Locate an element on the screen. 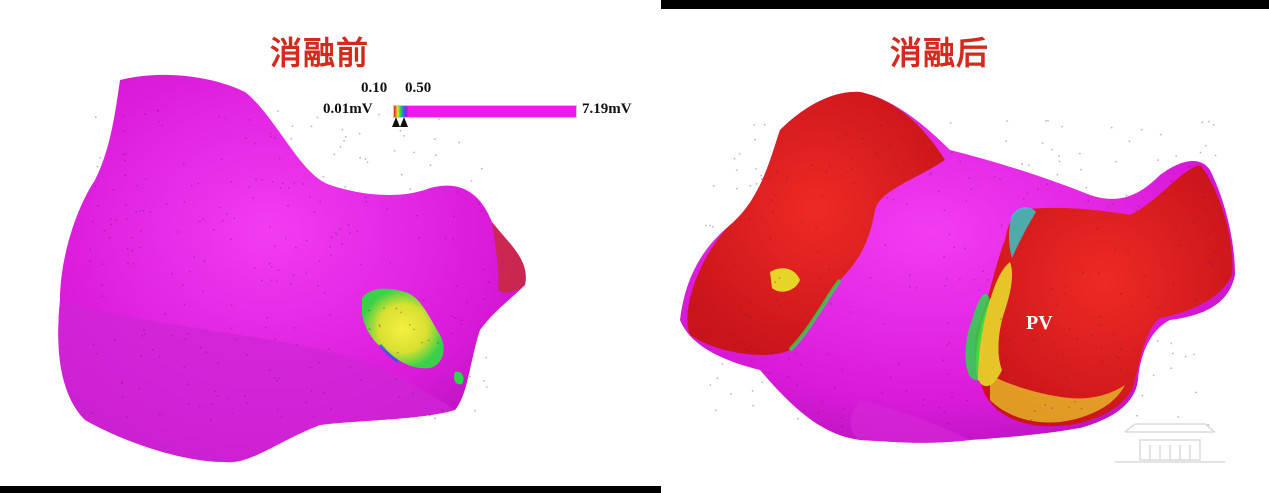 The width and height of the screenshot is (1269, 493). map-after-red-right is located at coordinates (1103, 296).